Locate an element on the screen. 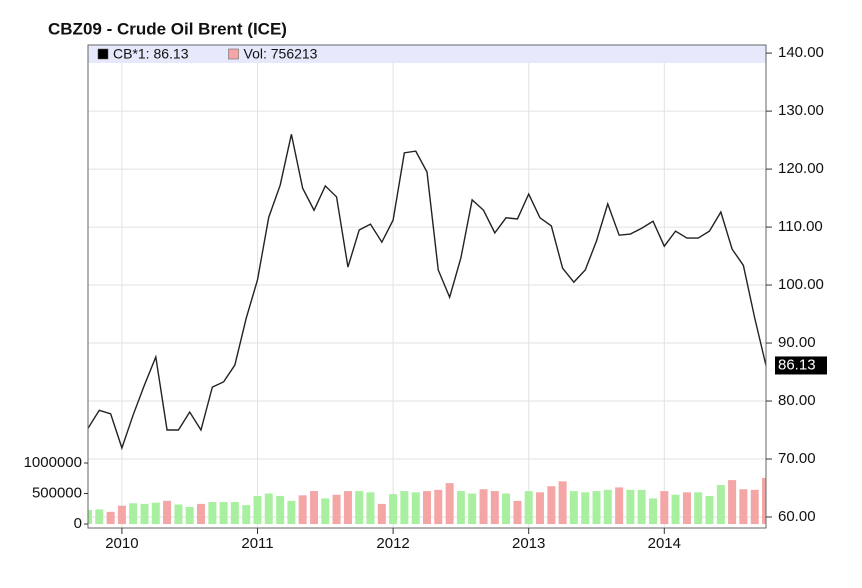 This screenshot has height=588, width=862. y-tick-label: 110.00 is located at coordinates (800, 226).